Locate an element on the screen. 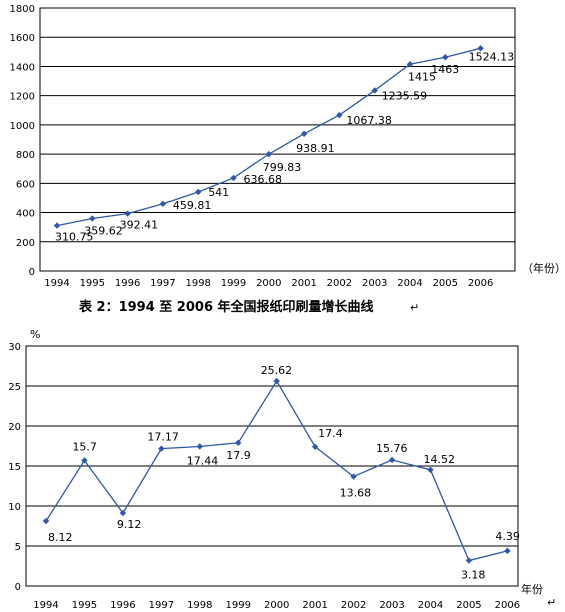 The width and height of the screenshot is (565, 612). c2-x-tick-label: 1997 is located at coordinates (161, 605).